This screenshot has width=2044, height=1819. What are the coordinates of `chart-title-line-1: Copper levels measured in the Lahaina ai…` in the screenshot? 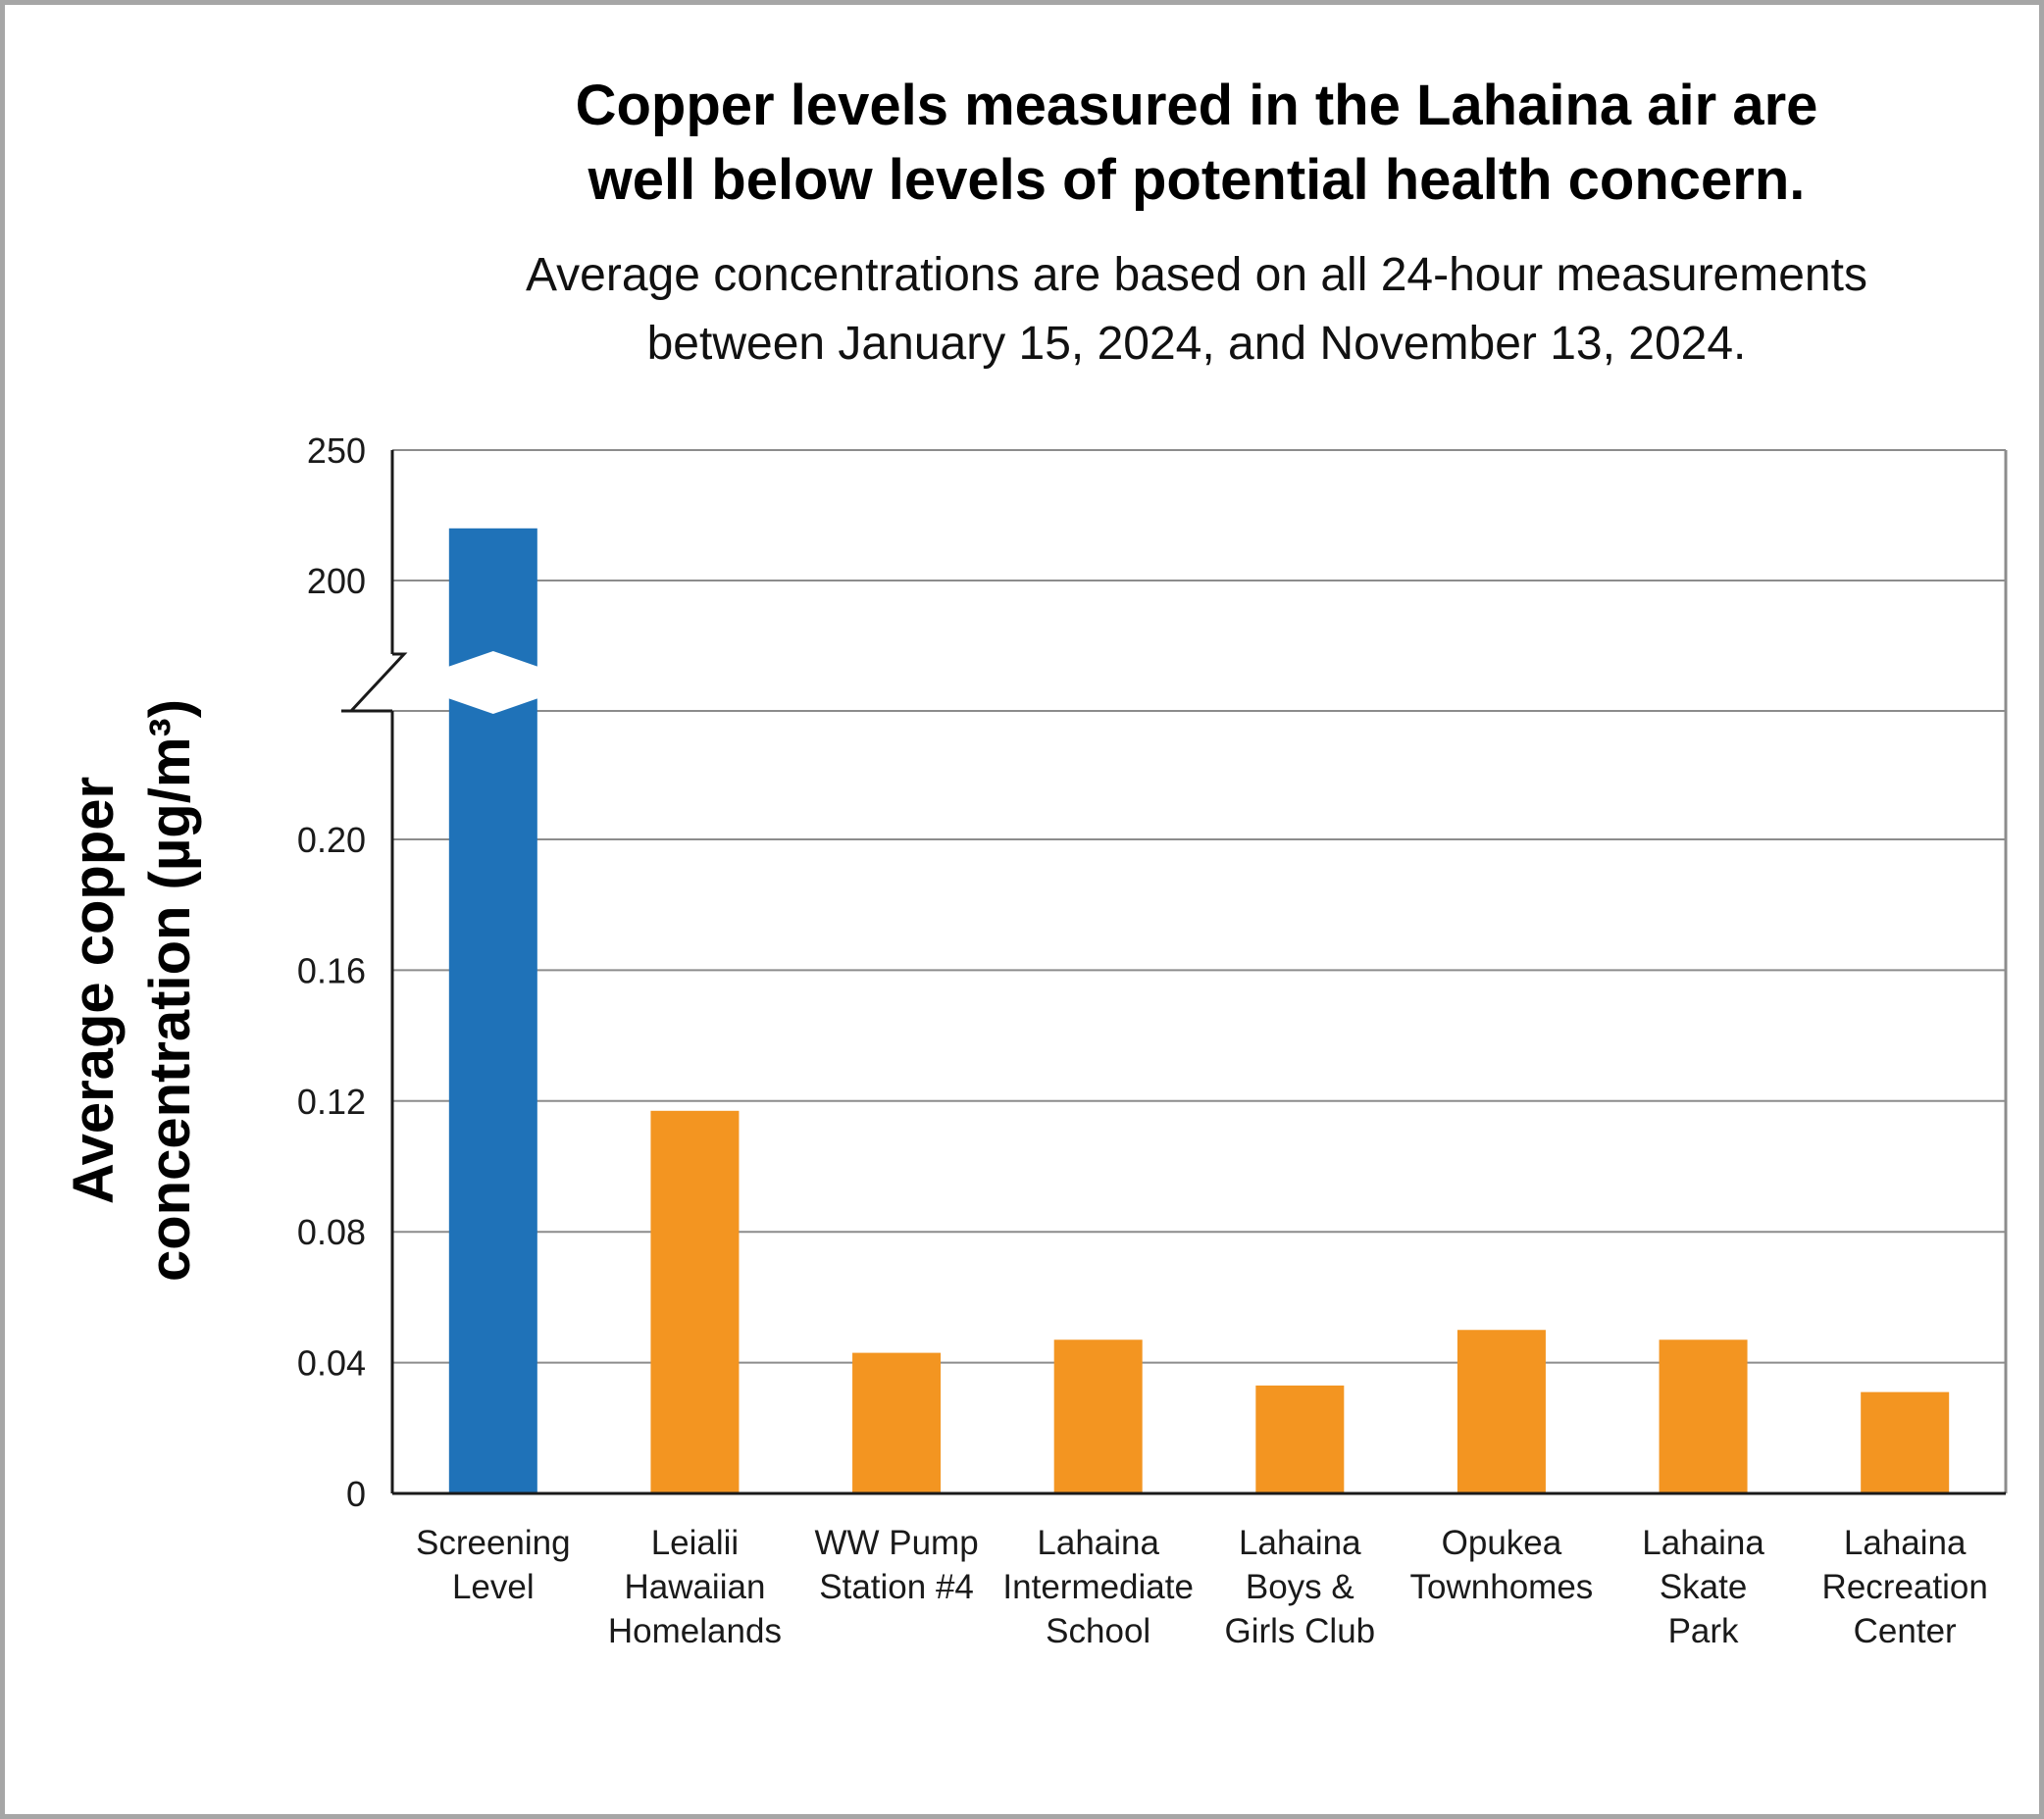 It's located at (1197, 106).